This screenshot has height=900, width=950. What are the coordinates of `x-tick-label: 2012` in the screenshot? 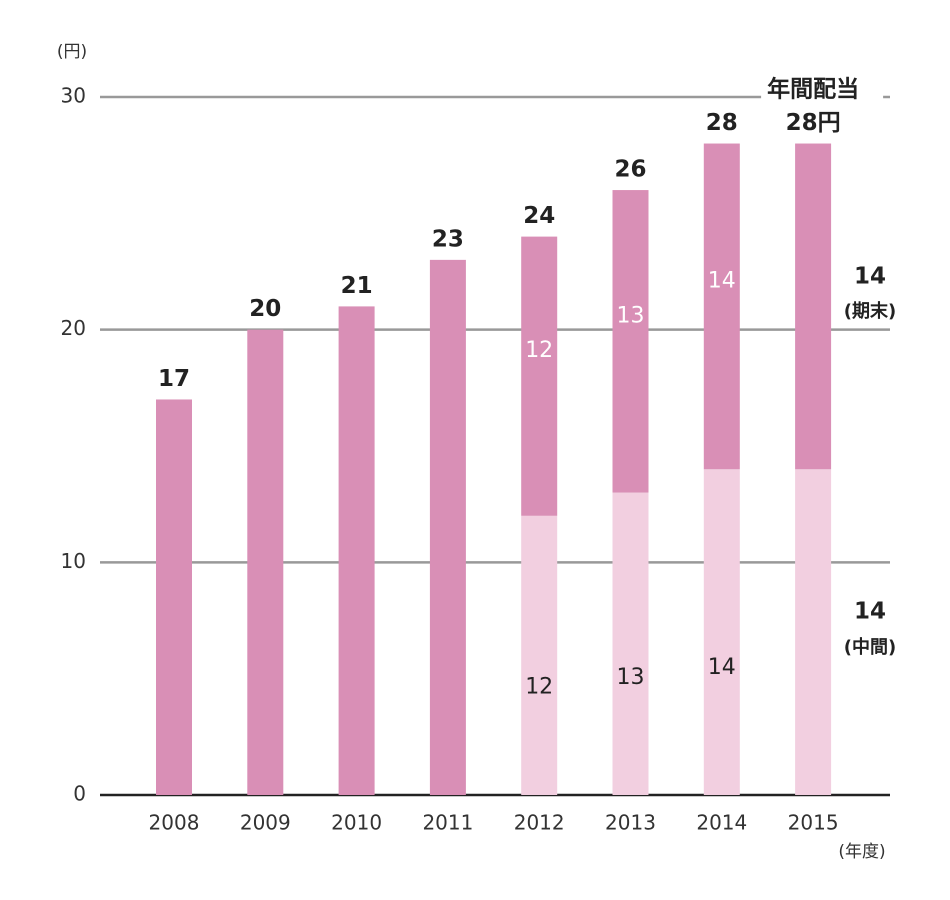 It's located at (539, 823).